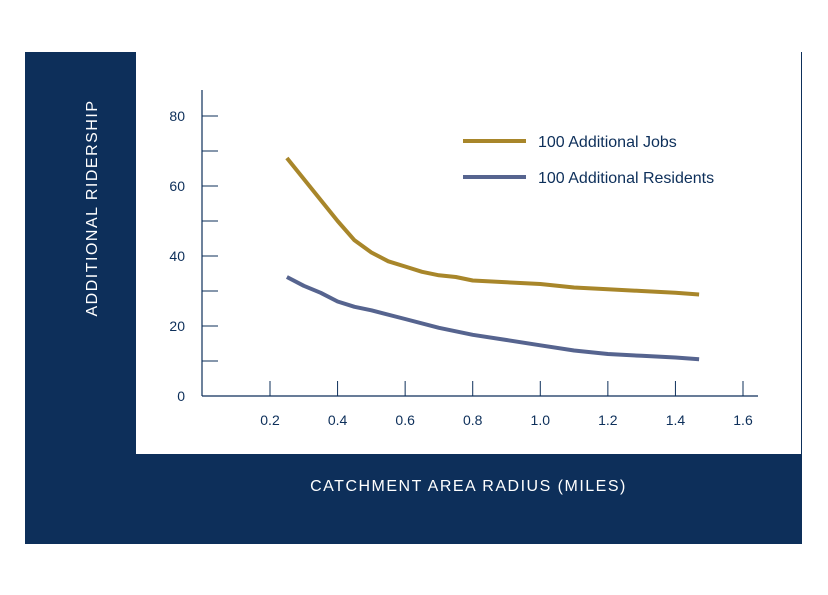  What do you see at coordinates (181, 396) in the screenshot?
I see `y-tick-label: 0` at bounding box center [181, 396].